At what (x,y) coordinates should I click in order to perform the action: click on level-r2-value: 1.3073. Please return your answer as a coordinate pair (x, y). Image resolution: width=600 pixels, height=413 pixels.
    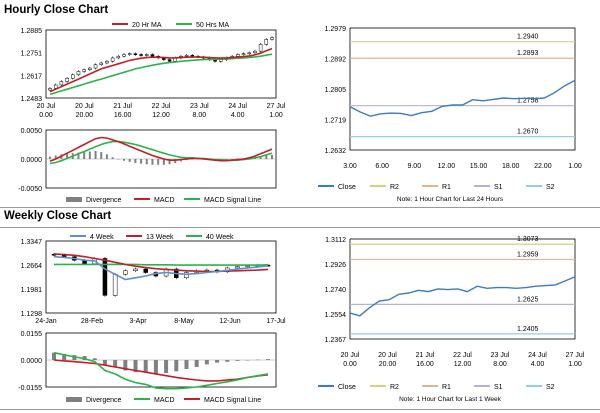
    Looking at the image, I should click on (528, 239).